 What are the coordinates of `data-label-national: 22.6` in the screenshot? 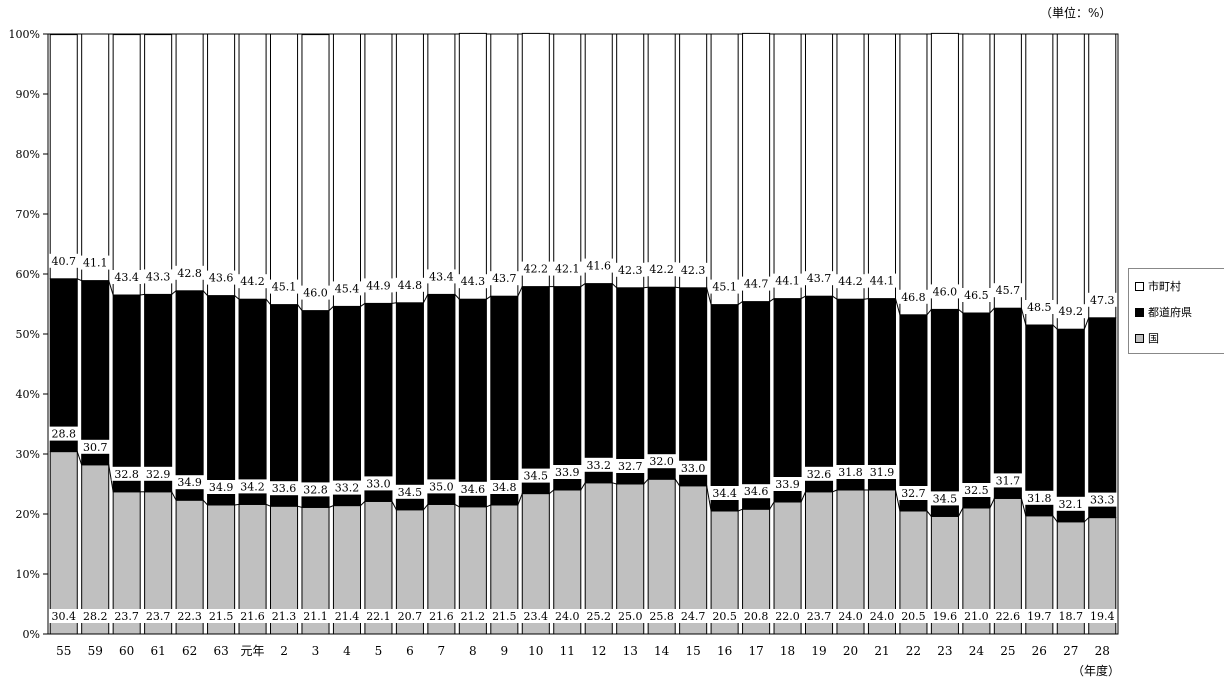 It's located at (1008, 616).